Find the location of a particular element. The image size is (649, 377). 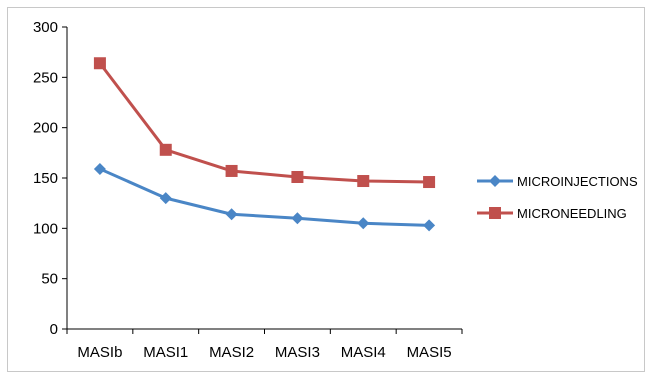

series-line is located at coordinates (264, 197).